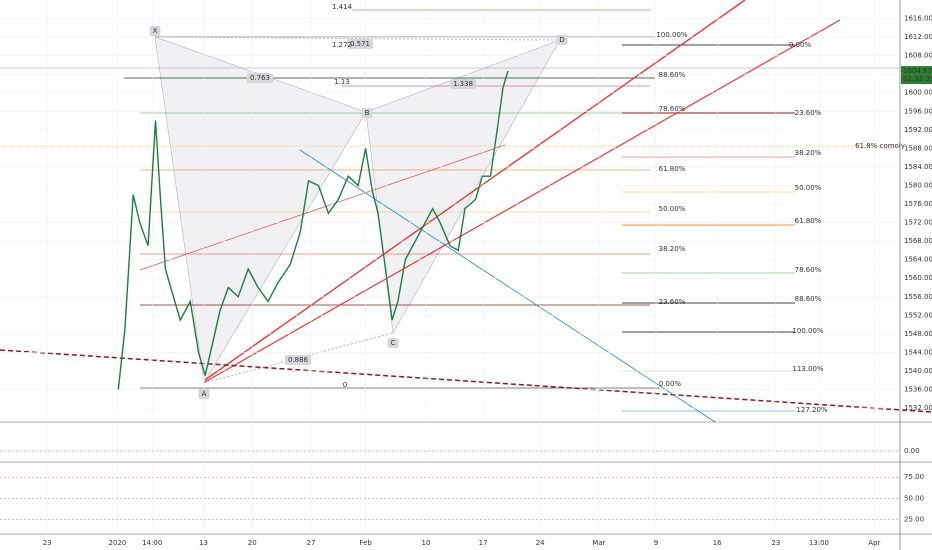  What do you see at coordinates (918, 130) in the screenshot?
I see `y-tick-label: 1592.00` at bounding box center [918, 130].